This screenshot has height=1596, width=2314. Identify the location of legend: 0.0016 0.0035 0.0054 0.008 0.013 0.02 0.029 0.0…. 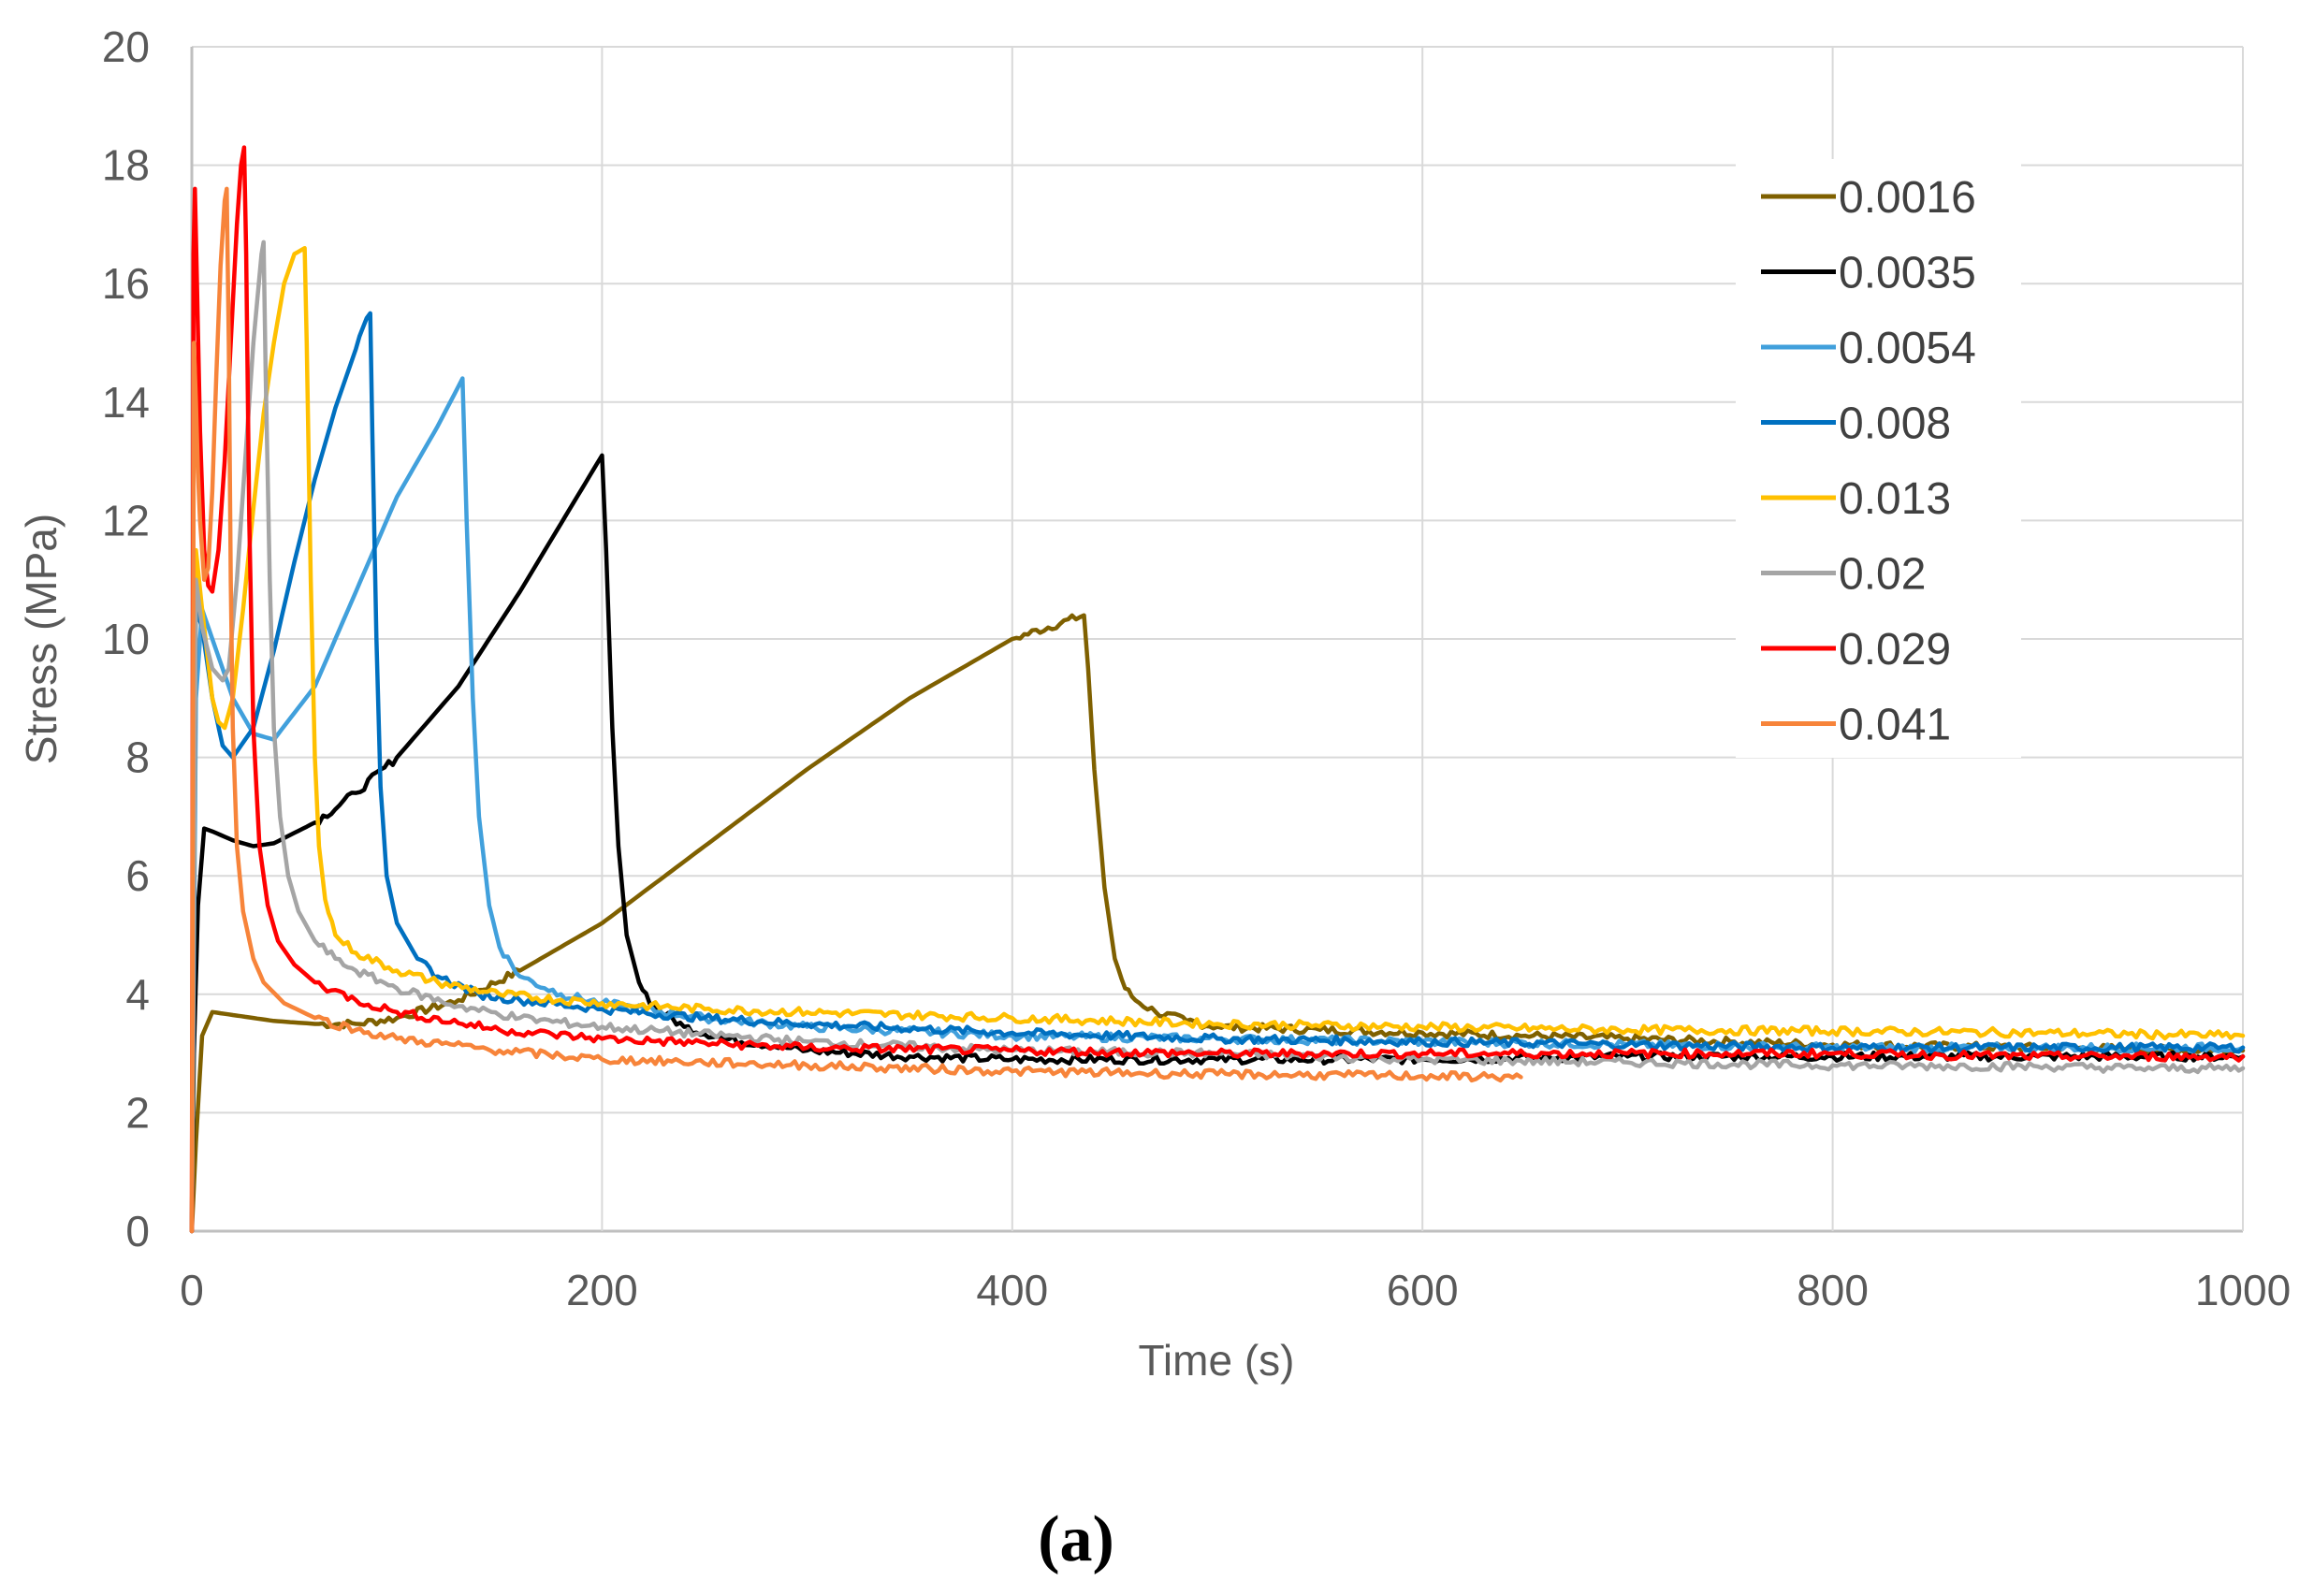
(1878, 458).